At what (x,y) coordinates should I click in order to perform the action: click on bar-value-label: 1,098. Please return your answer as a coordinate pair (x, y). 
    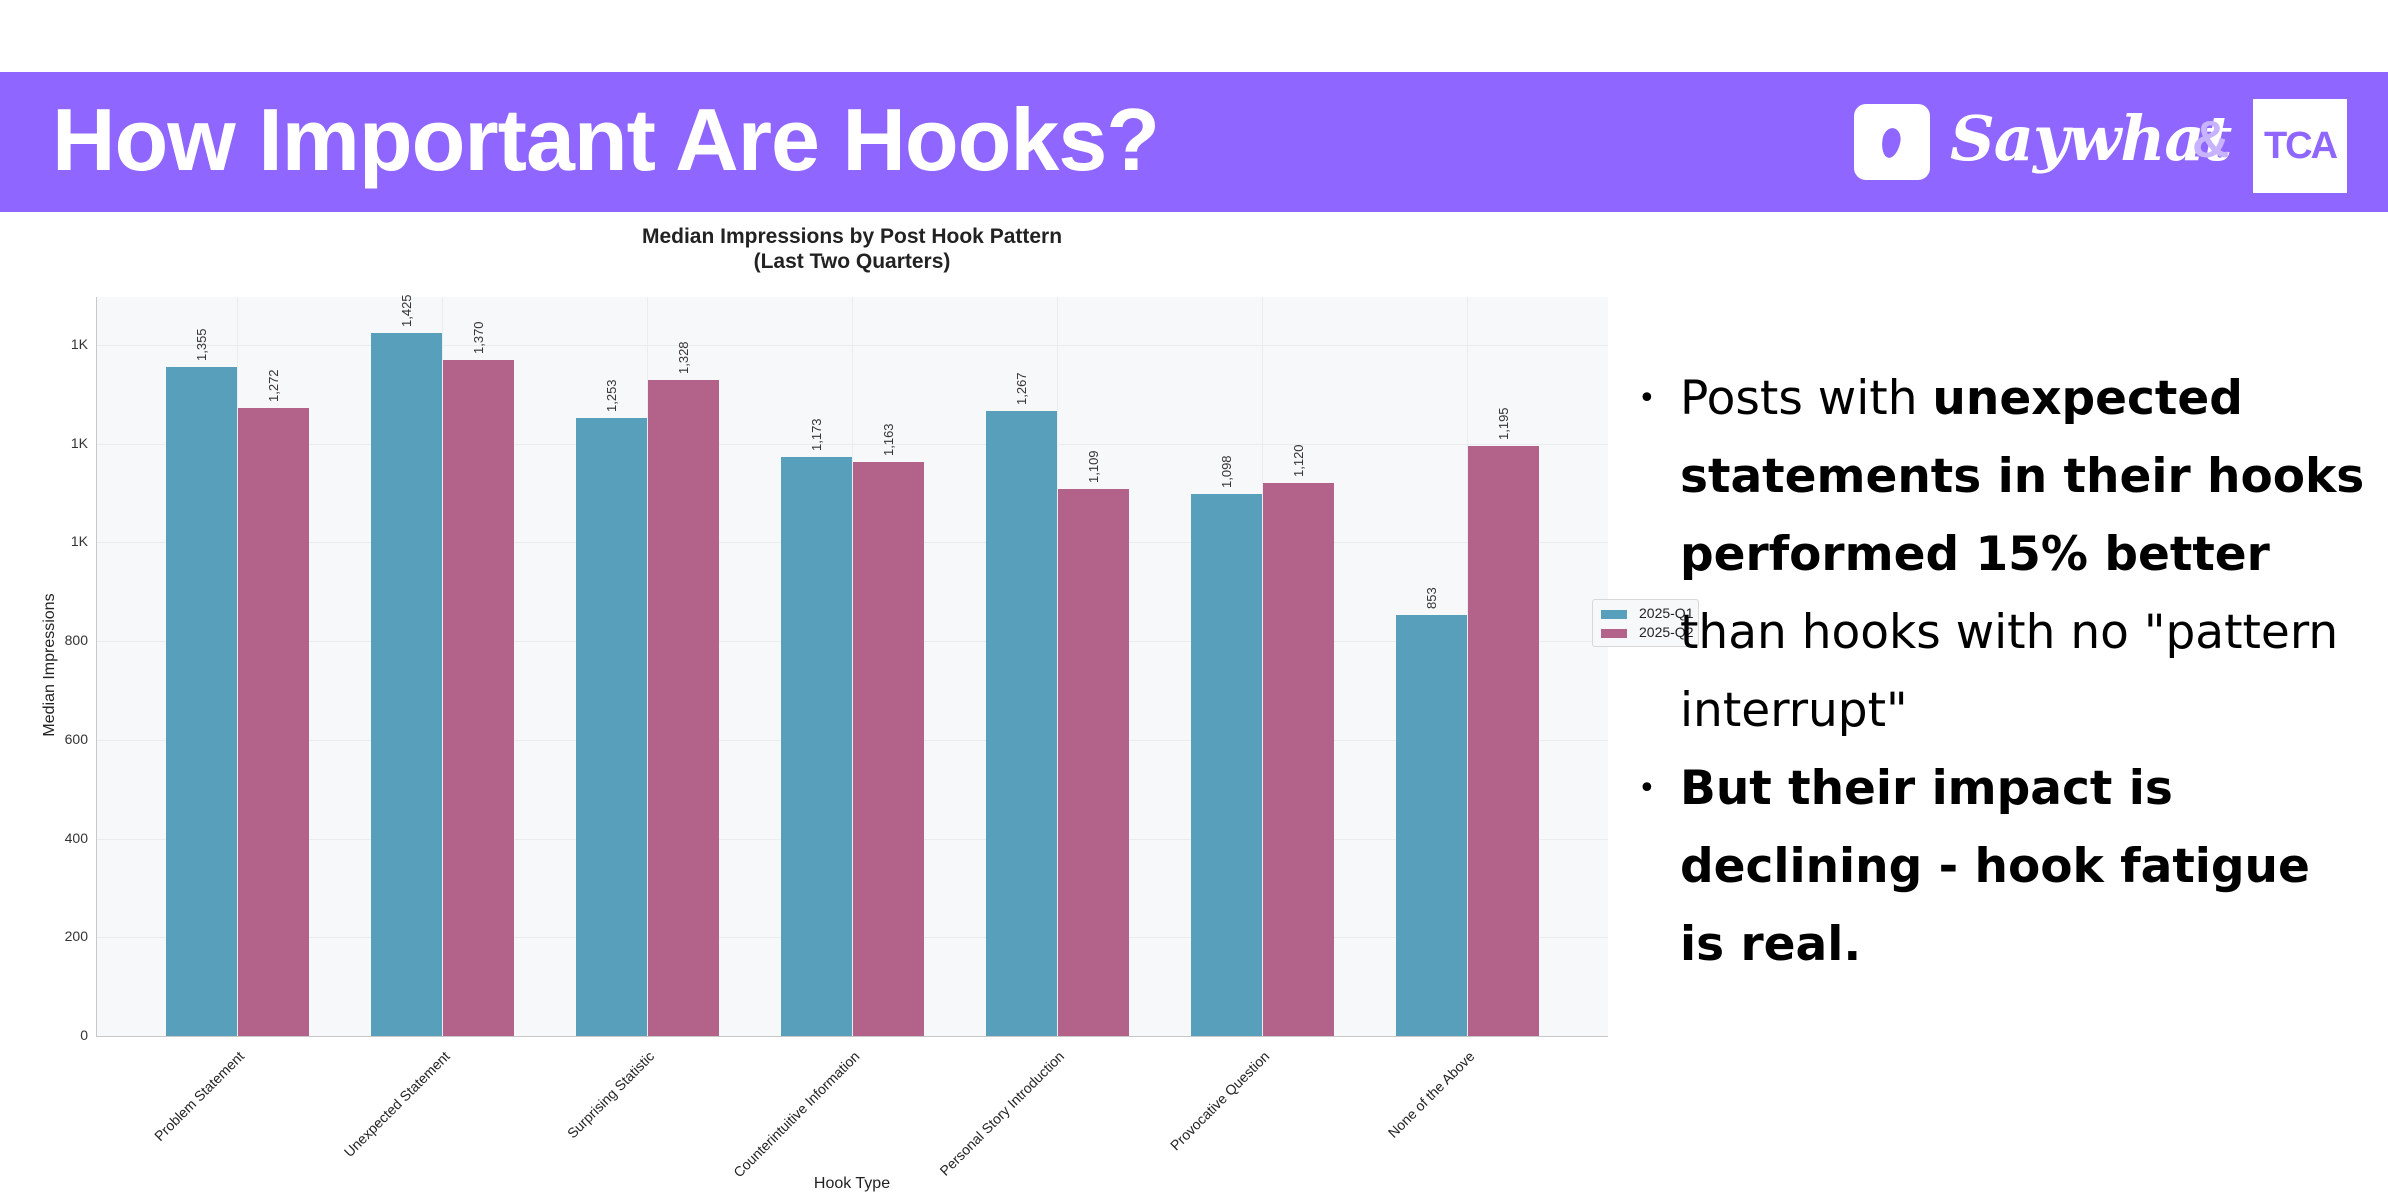
    Looking at the image, I should click on (1226, 472).